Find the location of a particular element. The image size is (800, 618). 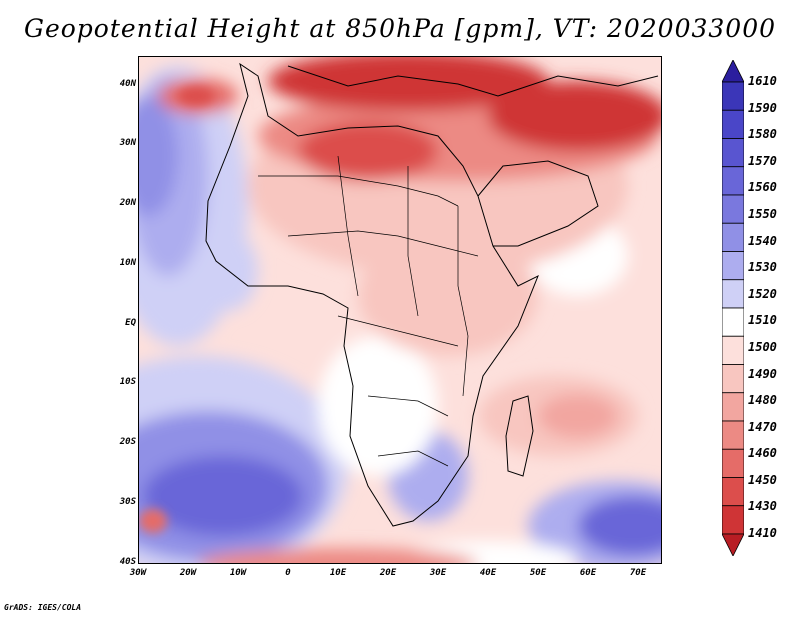

lon-label-10w: 10W is located at coordinates (238, 573).